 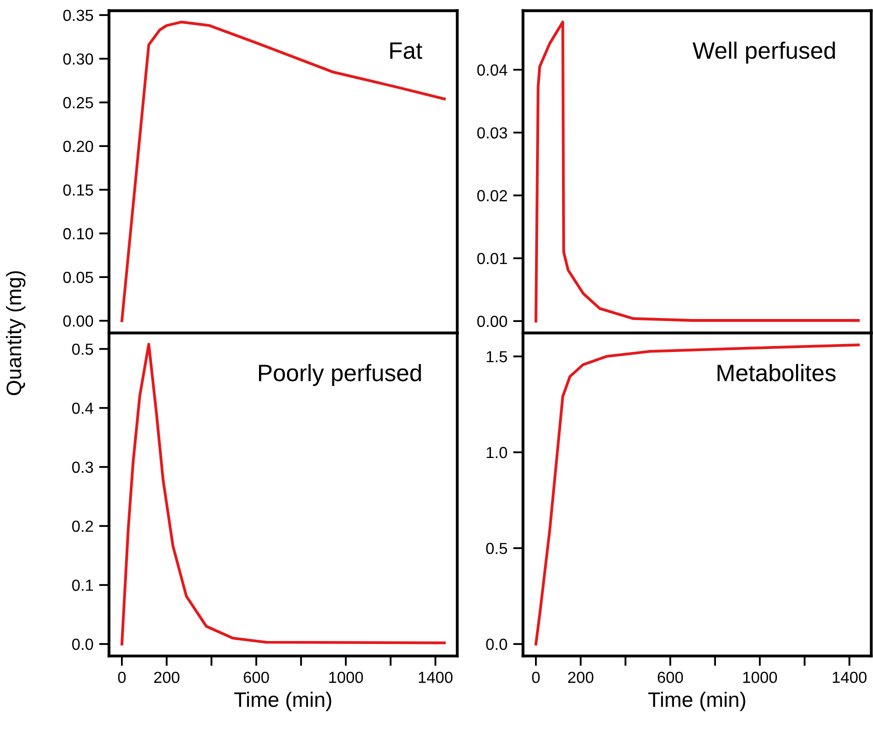 What do you see at coordinates (82, 585) in the screenshot?
I see `y-tick-label: 0.1` at bounding box center [82, 585].